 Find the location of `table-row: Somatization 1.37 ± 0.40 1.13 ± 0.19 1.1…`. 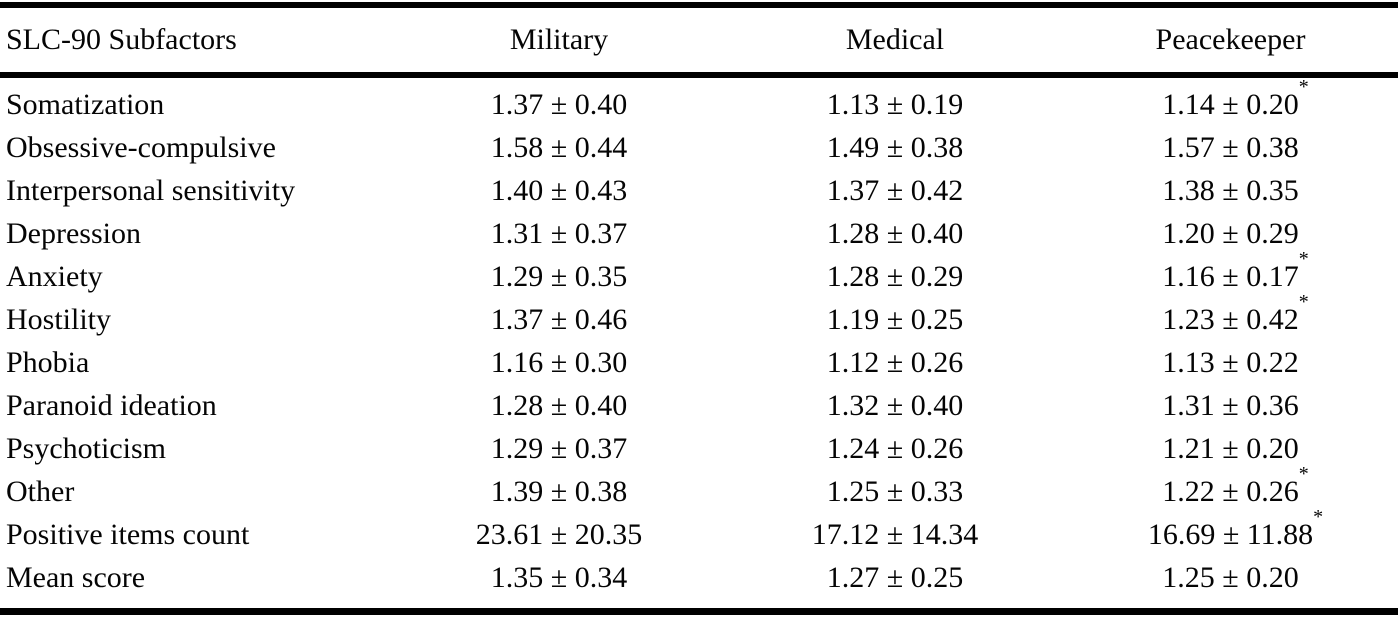

table-row: Somatization 1.37 ± 0.40 1.13 ± 0.19 1.1… is located at coordinates (699, 100).